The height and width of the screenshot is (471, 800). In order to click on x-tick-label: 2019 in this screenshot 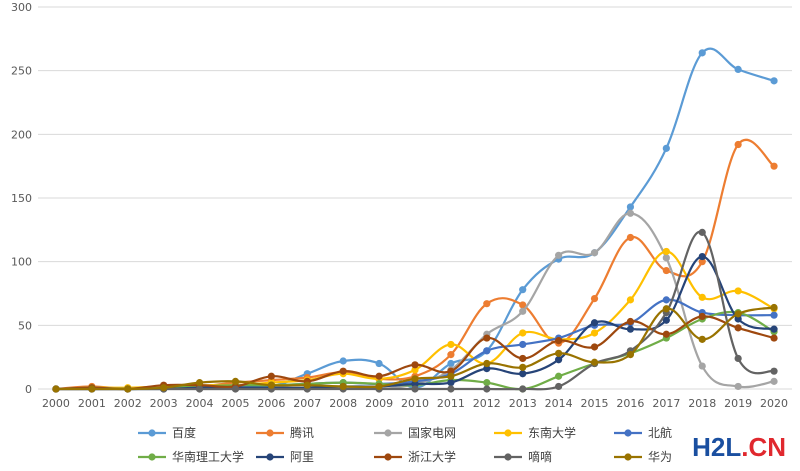, I will do `click(738, 403)`.